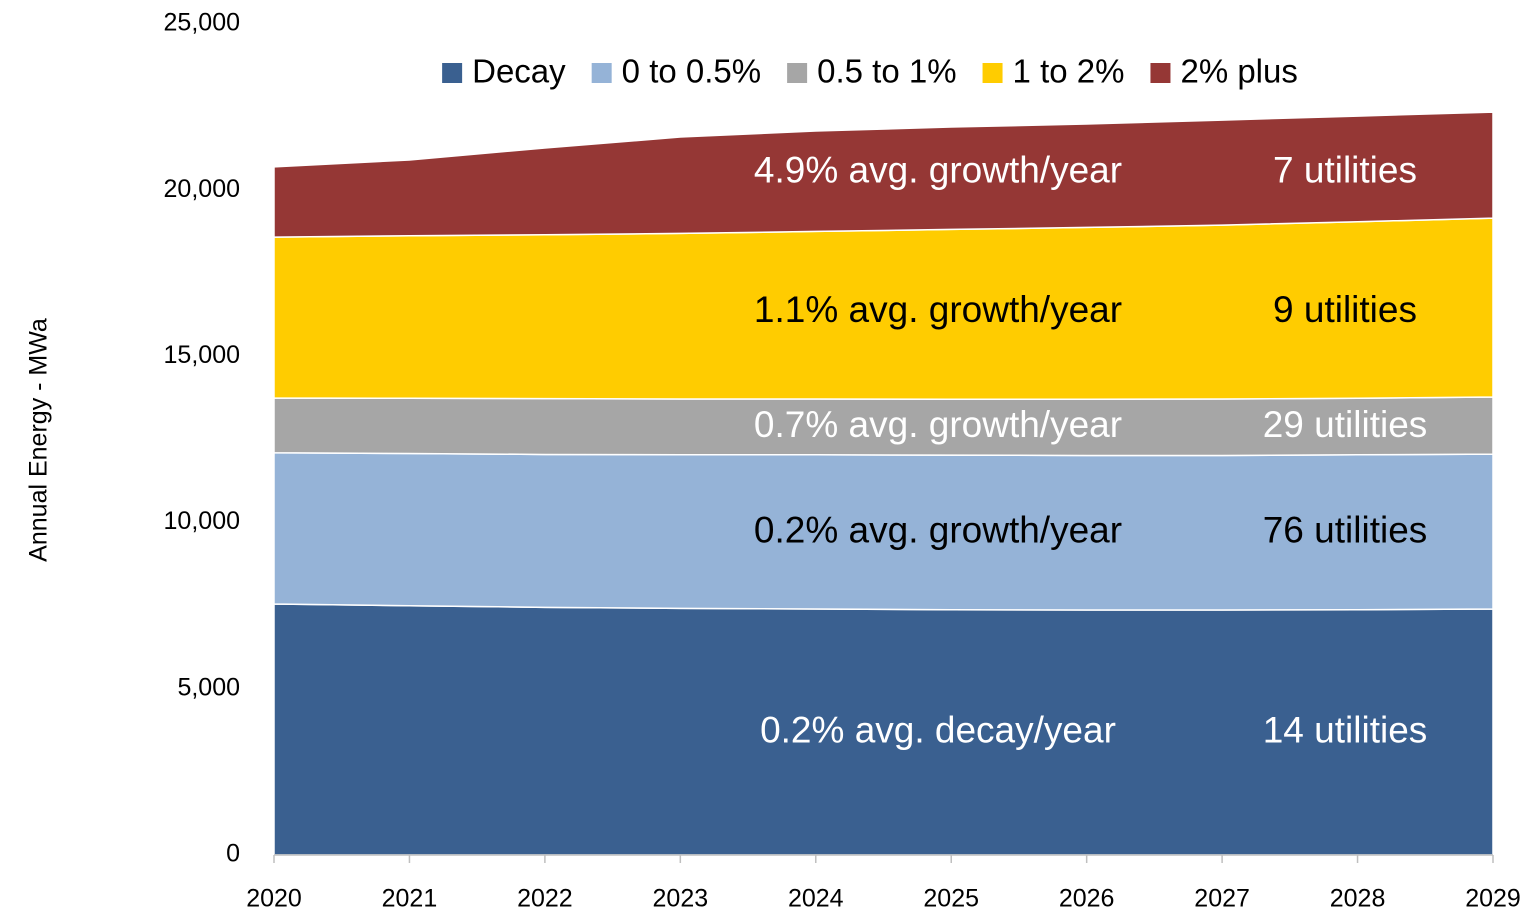 This screenshot has height=919, width=1536. What do you see at coordinates (202, 23) in the screenshot?
I see `y-tick-label: 25,000` at bounding box center [202, 23].